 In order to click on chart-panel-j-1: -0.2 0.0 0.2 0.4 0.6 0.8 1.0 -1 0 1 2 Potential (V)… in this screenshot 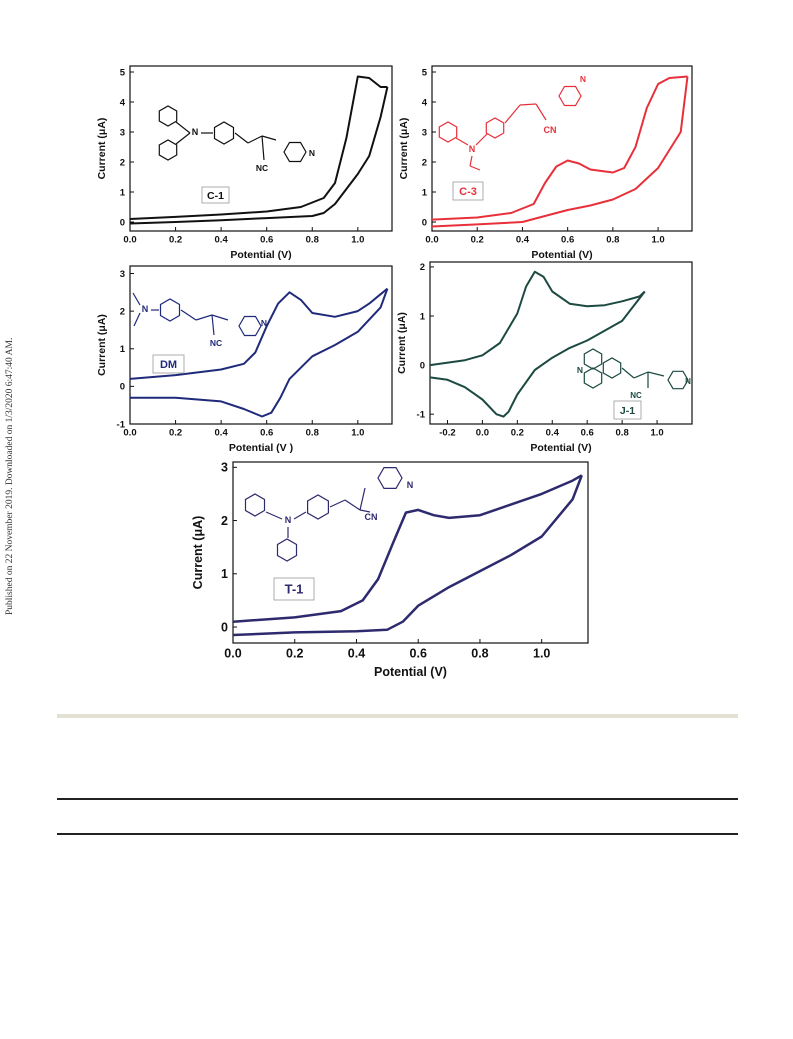, I will do `click(544, 357)`.